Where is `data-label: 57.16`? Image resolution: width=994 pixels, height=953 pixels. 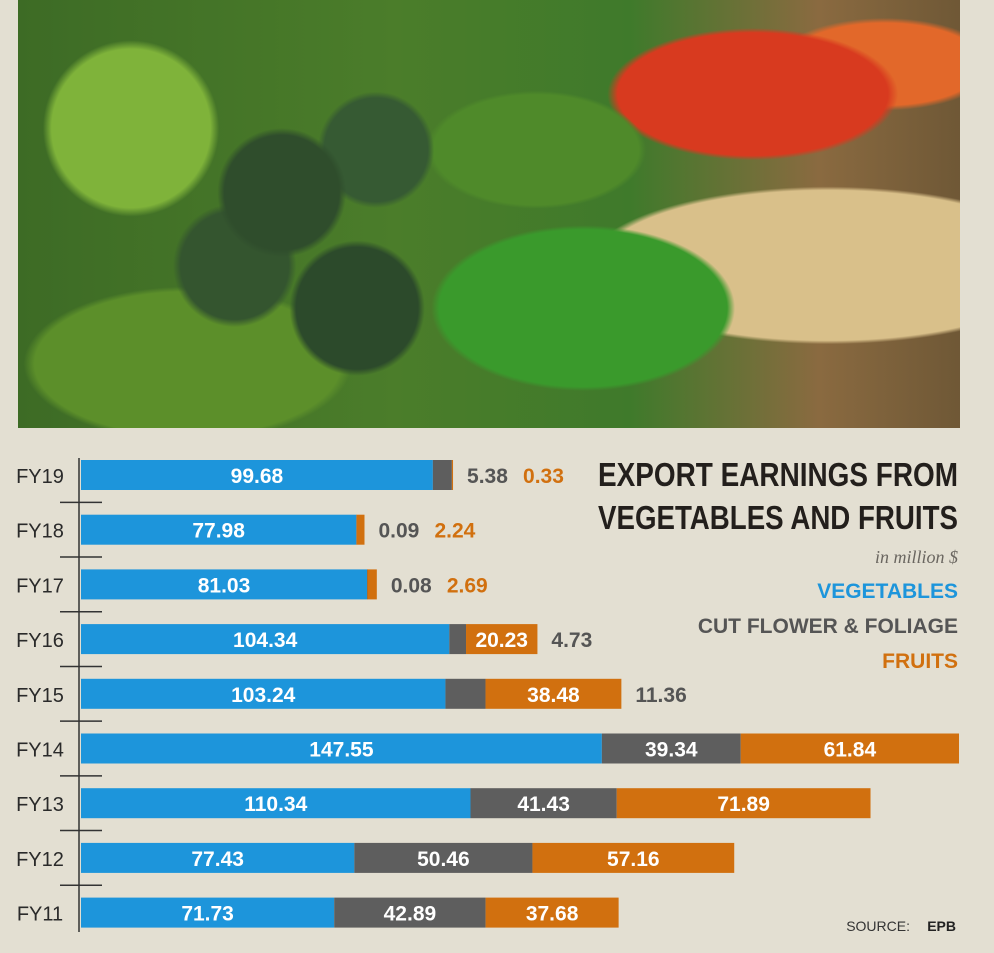 data-label: 57.16 is located at coordinates (633, 859).